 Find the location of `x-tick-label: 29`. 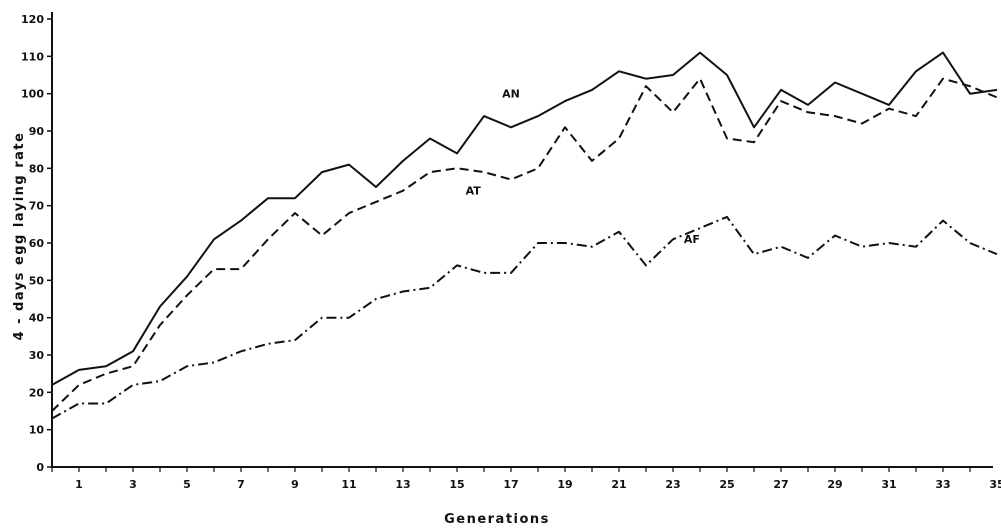

x-tick-label: 29 is located at coordinates (834, 484).